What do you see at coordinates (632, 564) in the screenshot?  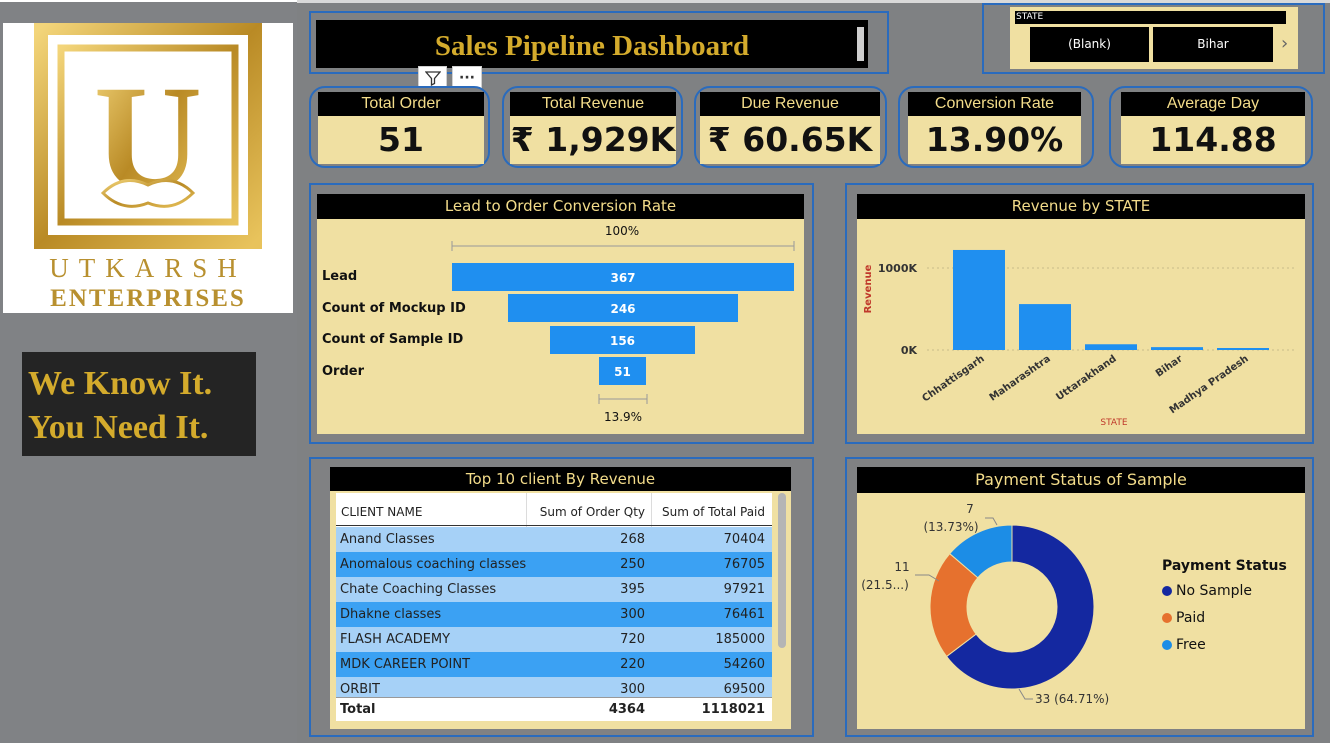 I see `cell-order-qty: 250` at bounding box center [632, 564].